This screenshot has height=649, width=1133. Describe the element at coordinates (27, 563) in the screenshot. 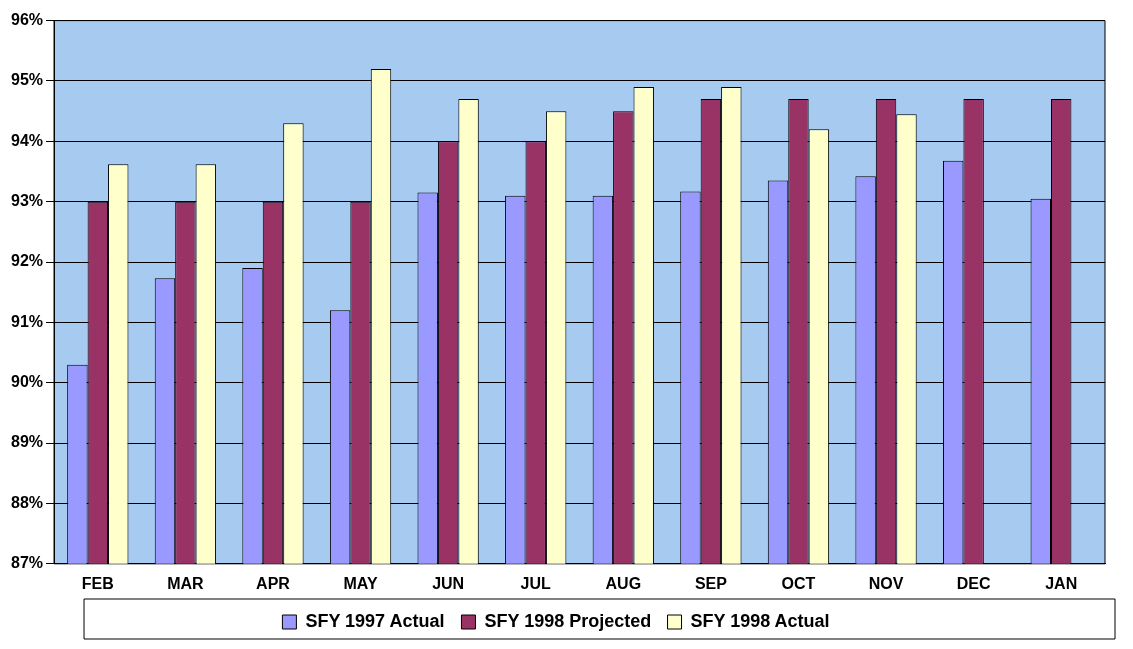

I see `y-tick-label: 87%` at that location.